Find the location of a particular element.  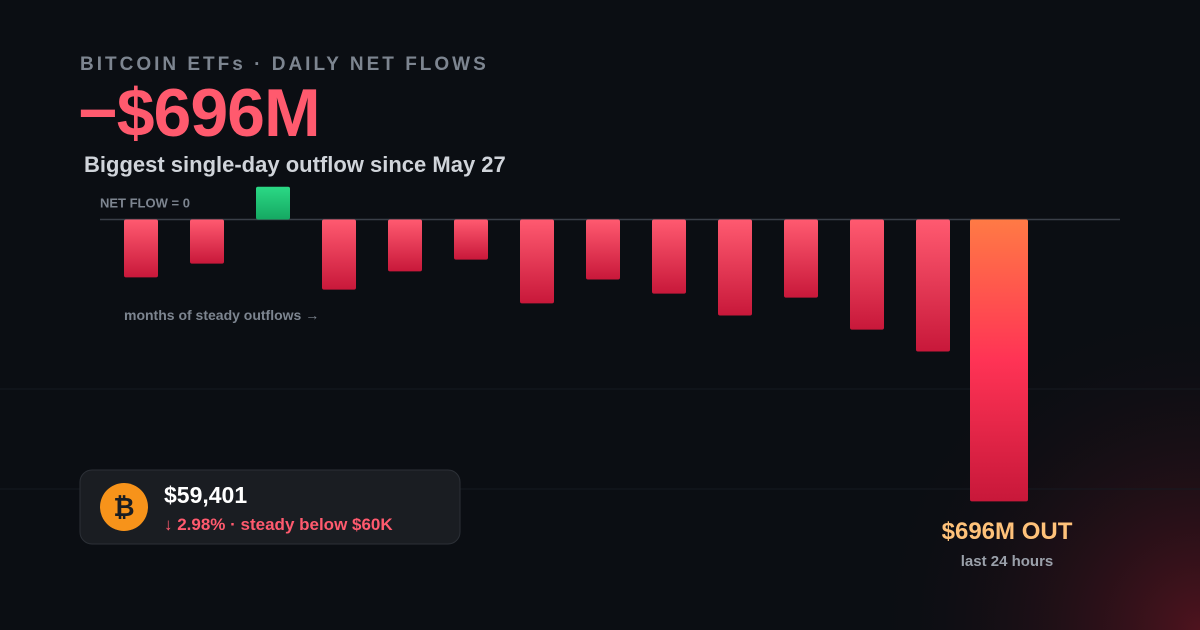

price-change: ↓ 2.98% · steady below $60K is located at coordinates (278, 524).